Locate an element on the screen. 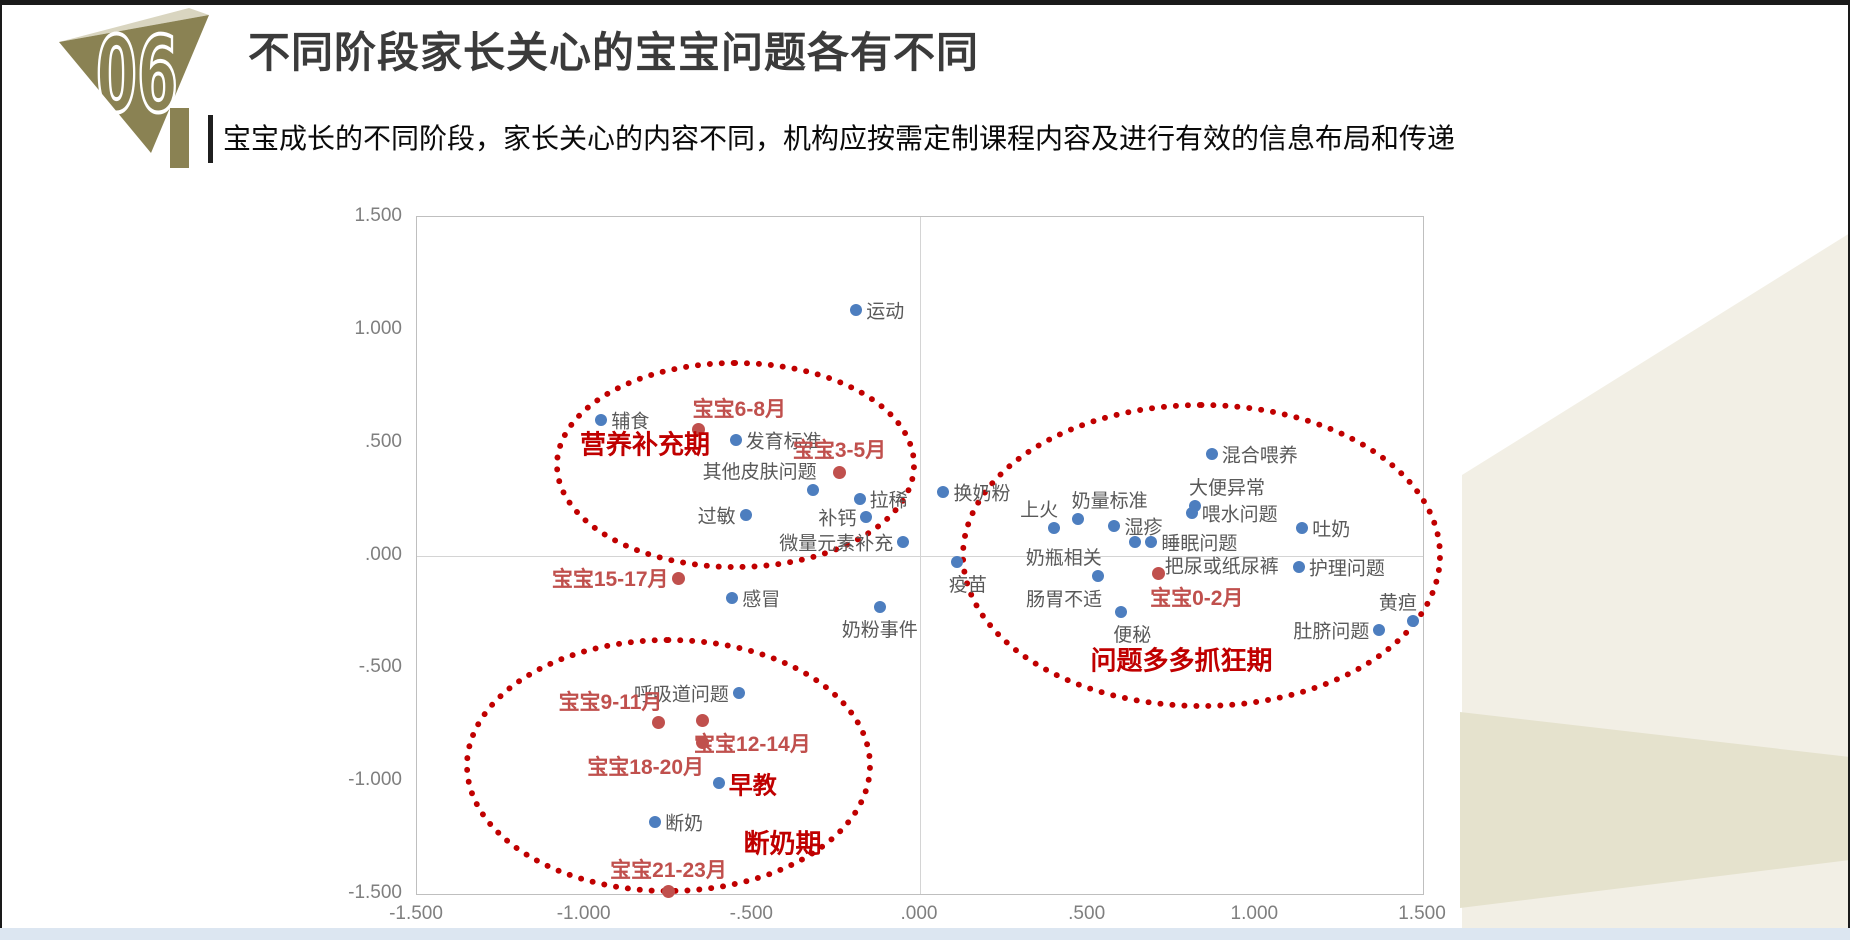  subtitle-accent-bar is located at coordinates (210, 139).